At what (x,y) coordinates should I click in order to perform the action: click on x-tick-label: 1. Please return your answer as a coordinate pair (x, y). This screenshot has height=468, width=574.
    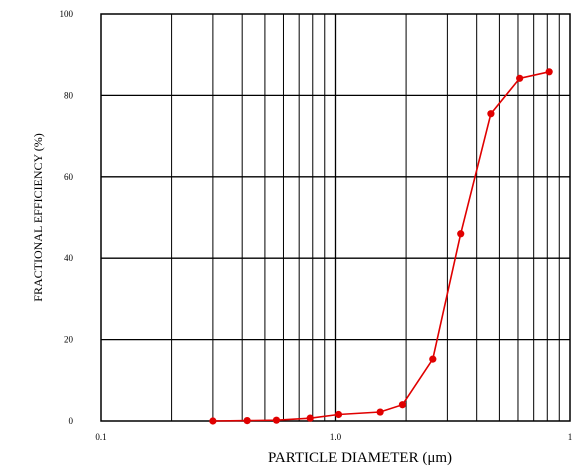
    Looking at the image, I should click on (570, 437).